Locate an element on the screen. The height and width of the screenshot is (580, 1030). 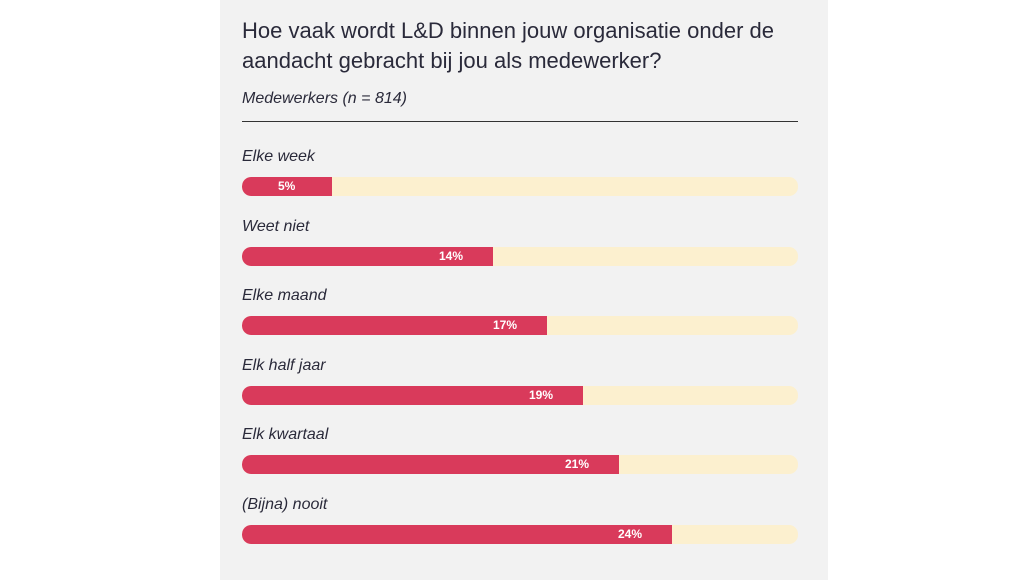
bar-category-label: Elk kwartaal is located at coordinates (285, 434).